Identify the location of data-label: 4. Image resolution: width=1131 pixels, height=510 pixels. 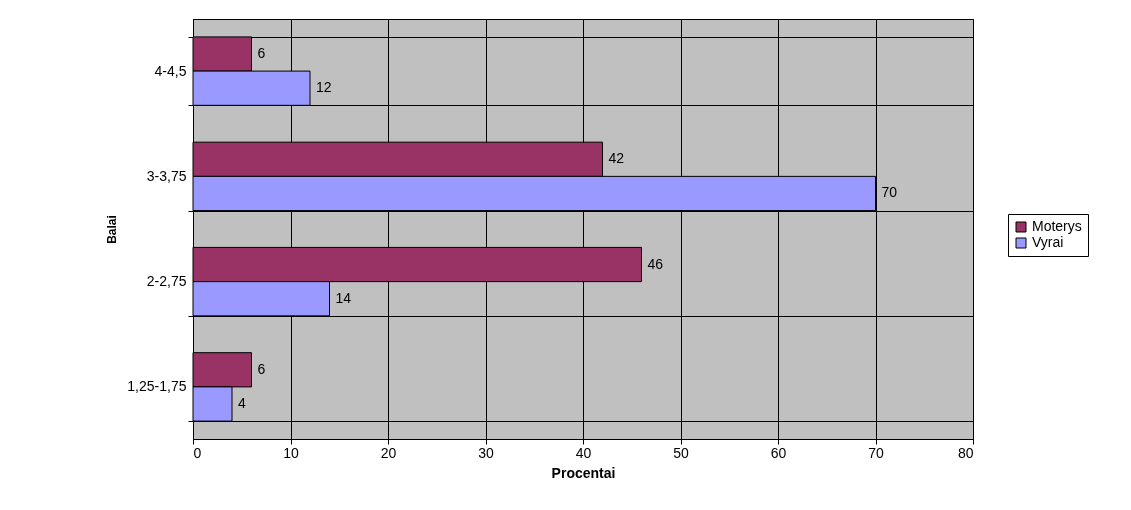
(242, 403).